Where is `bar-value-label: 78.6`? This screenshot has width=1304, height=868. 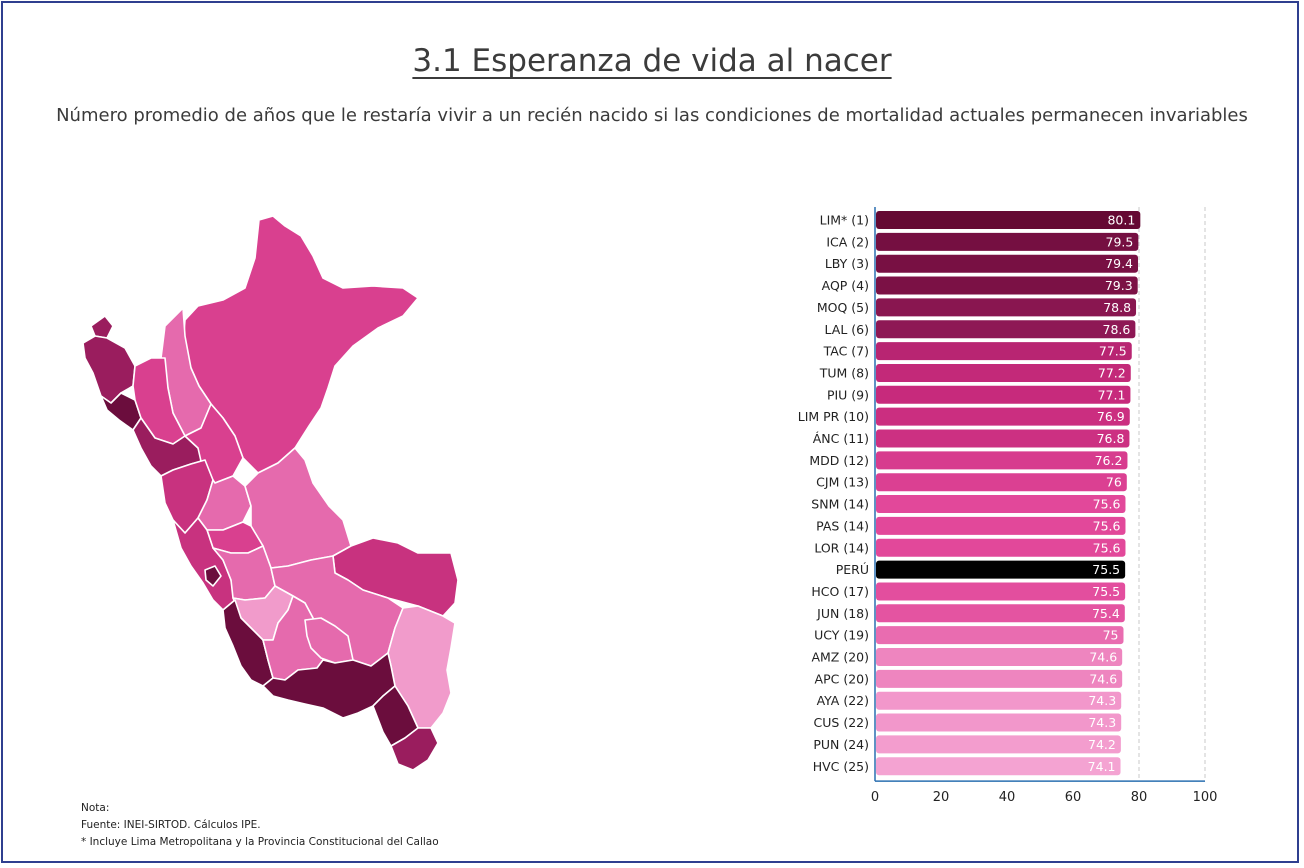 bar-value-label: 78.6 is located at coordinates (1117, 329).